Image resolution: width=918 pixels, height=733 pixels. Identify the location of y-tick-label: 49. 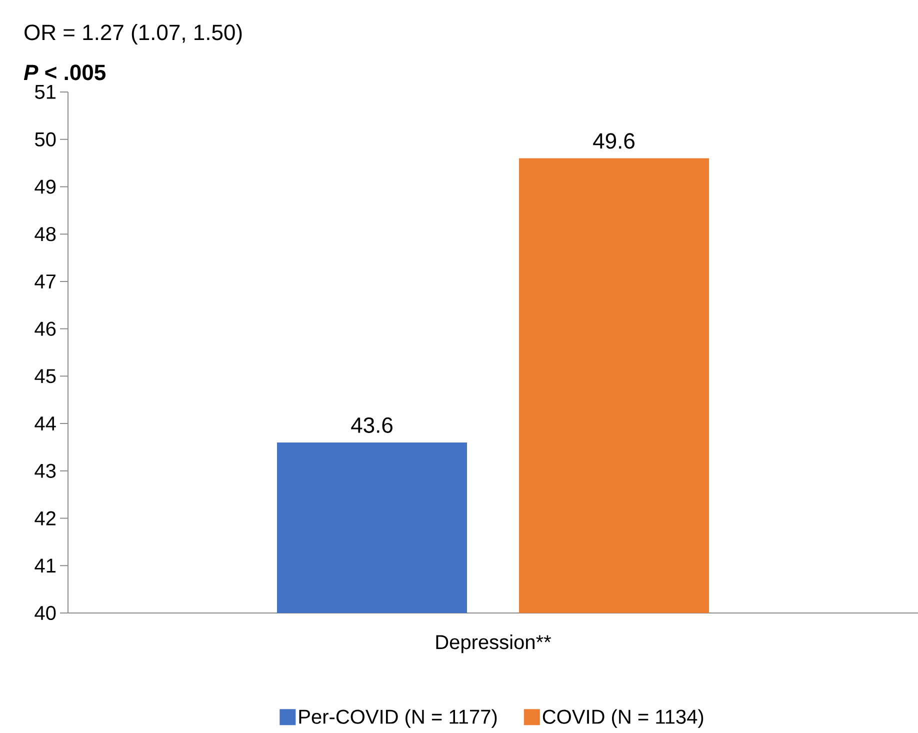
(45, 187).